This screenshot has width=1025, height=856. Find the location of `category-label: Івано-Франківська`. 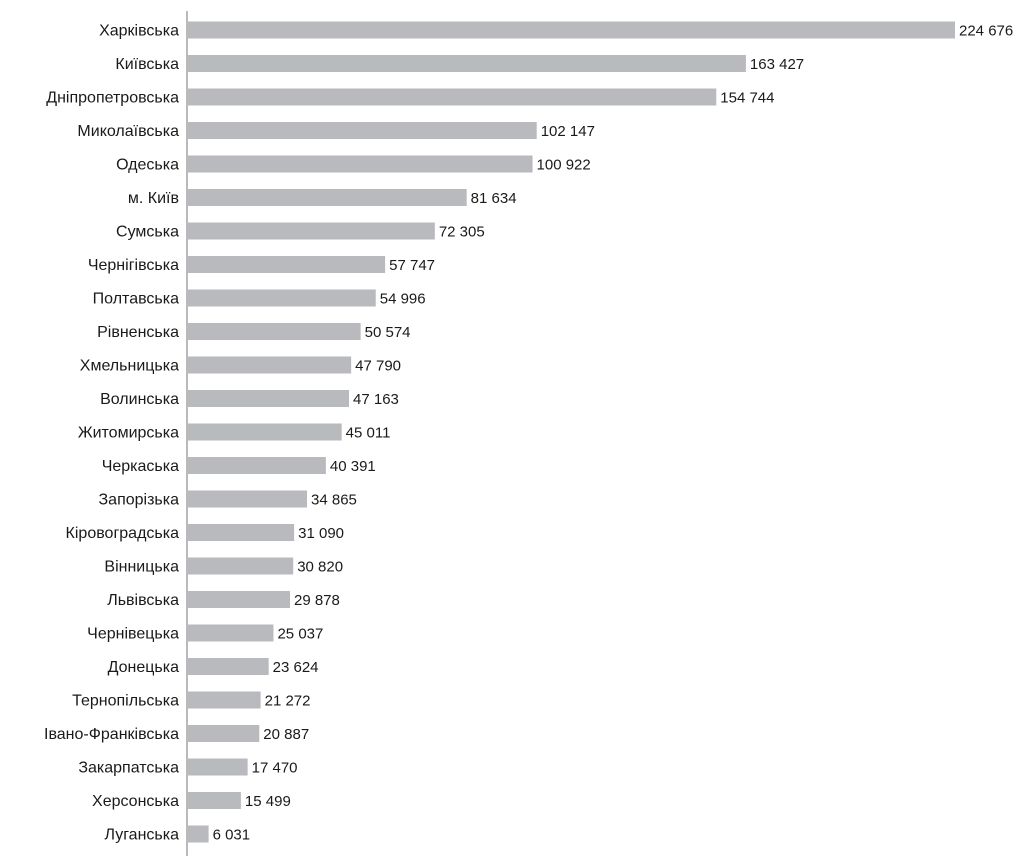

category-label: Івано-Франківська is located at coordinates (111, 734).